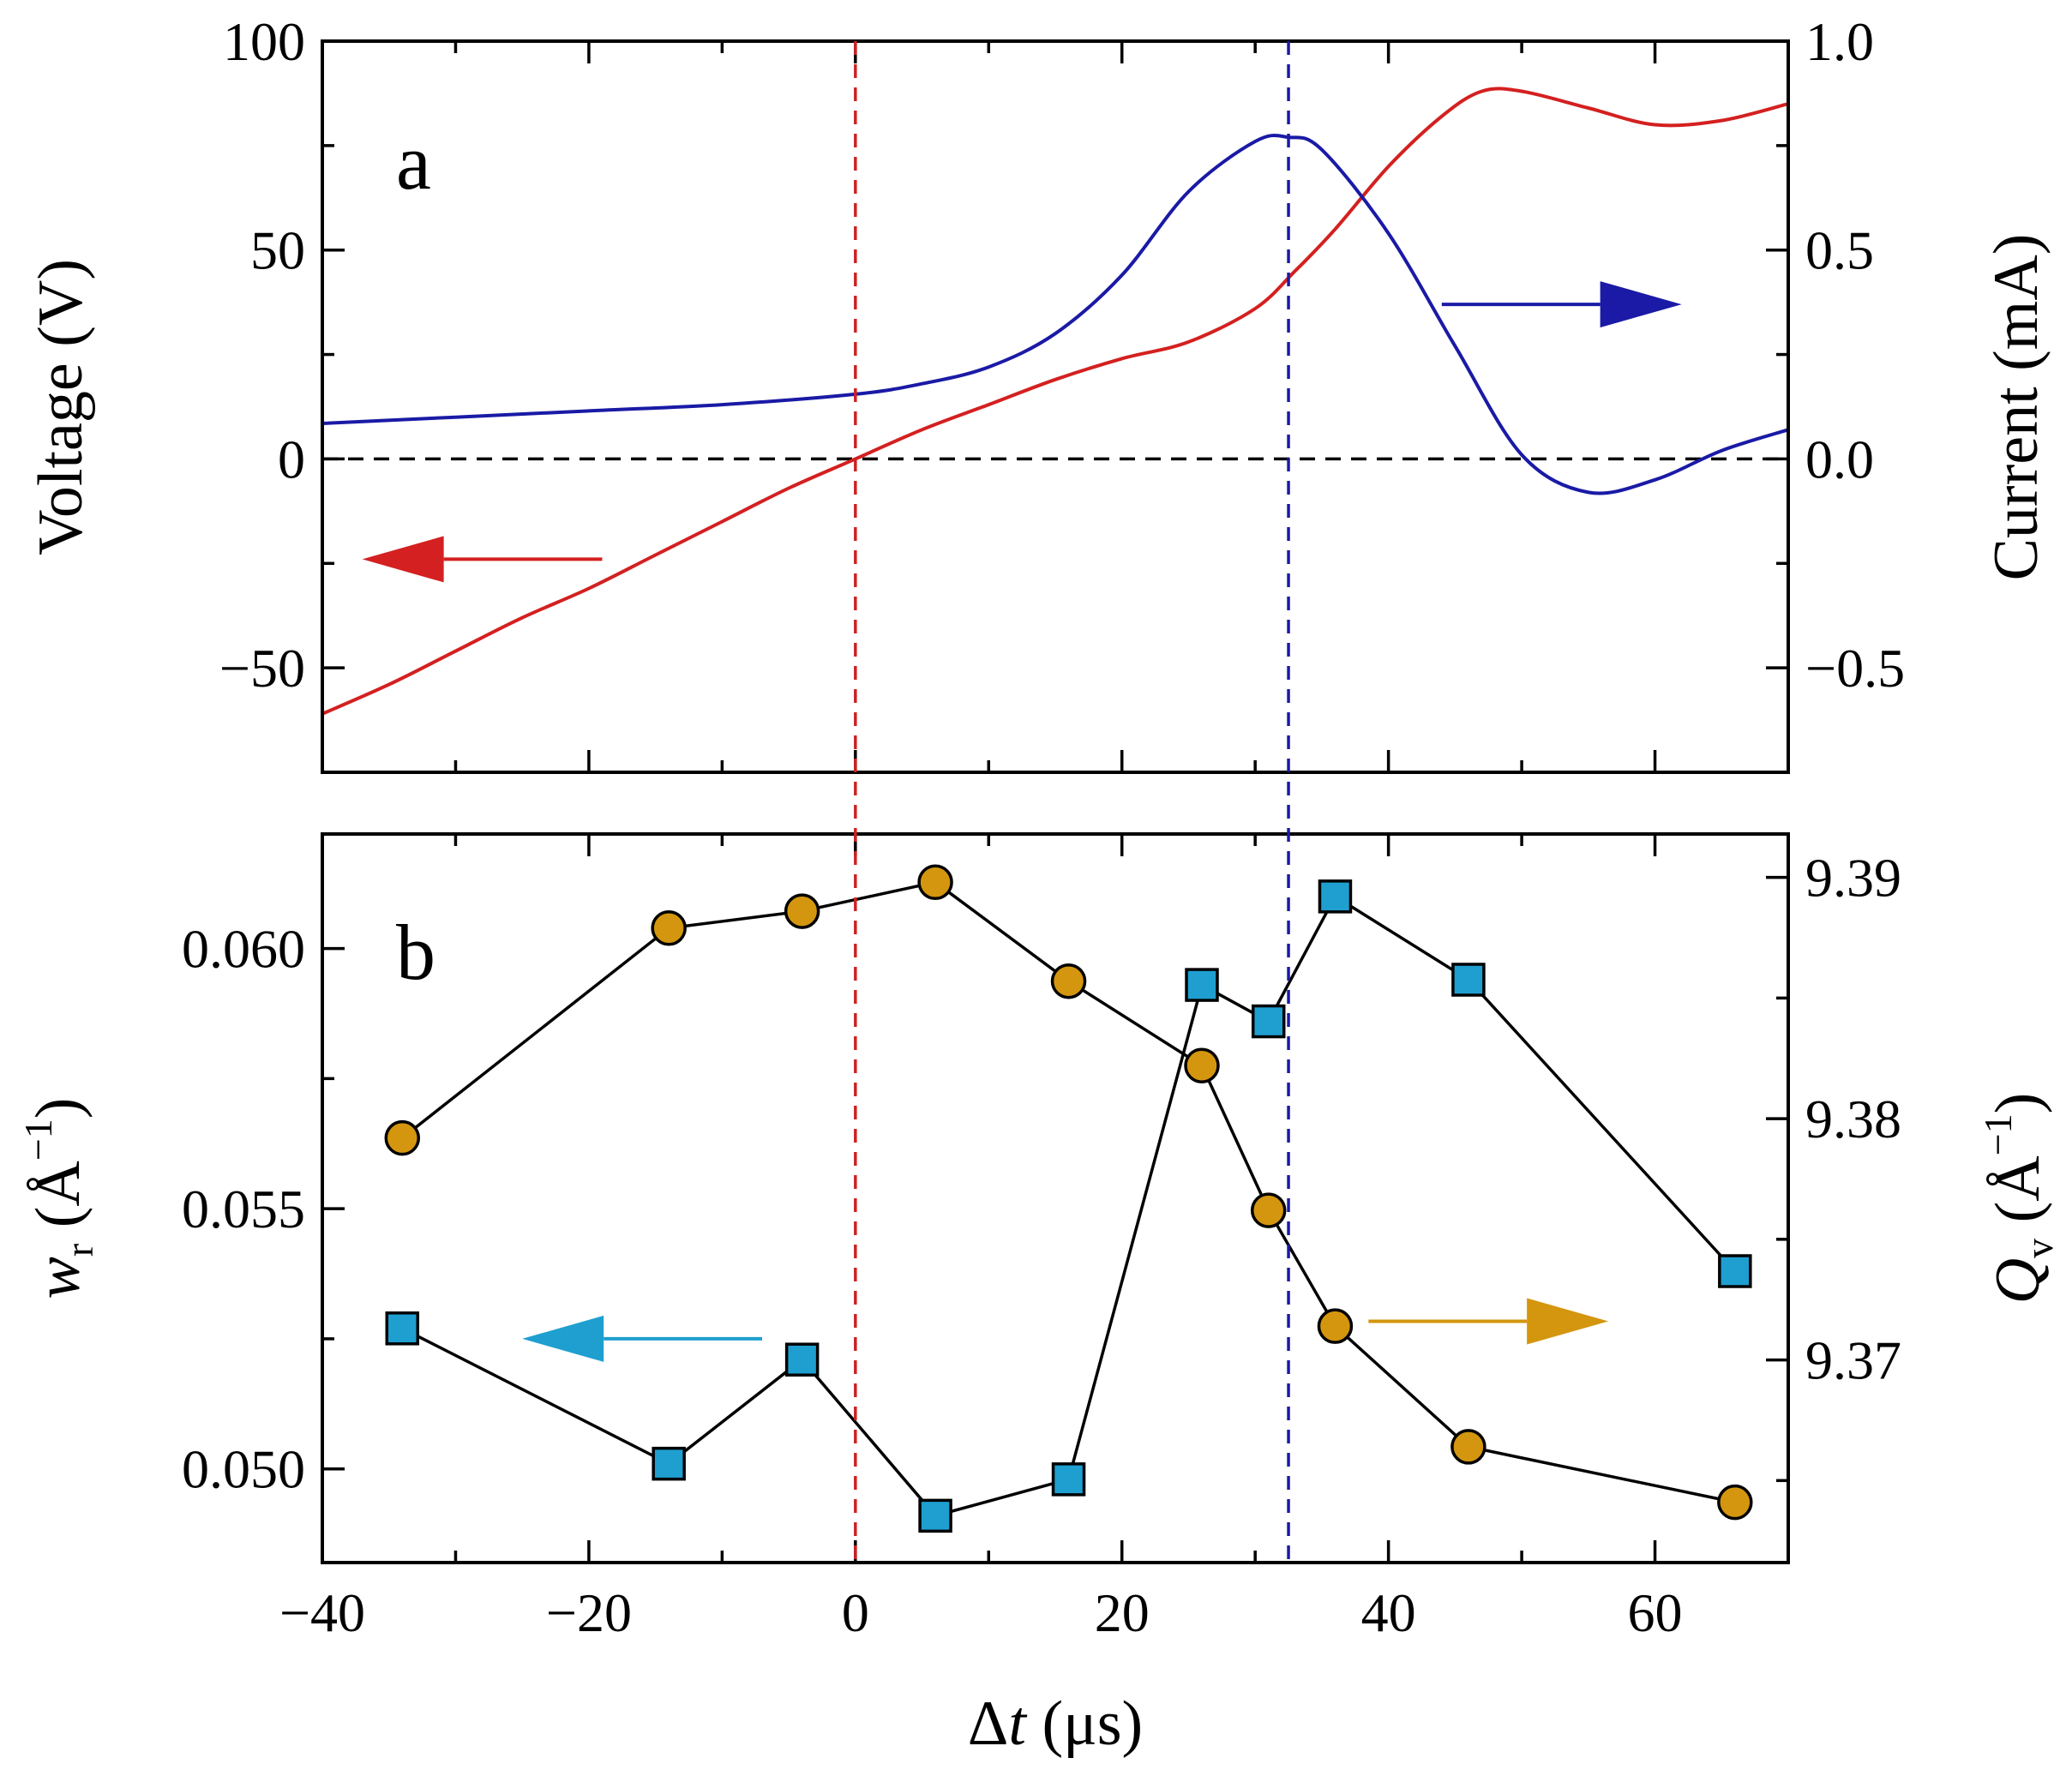 This screenshot has height=1776, width=2072. Describe the element at coordinates (563, 1338) in the screenshot. I see `wr-axis-arrow-head` at that location.